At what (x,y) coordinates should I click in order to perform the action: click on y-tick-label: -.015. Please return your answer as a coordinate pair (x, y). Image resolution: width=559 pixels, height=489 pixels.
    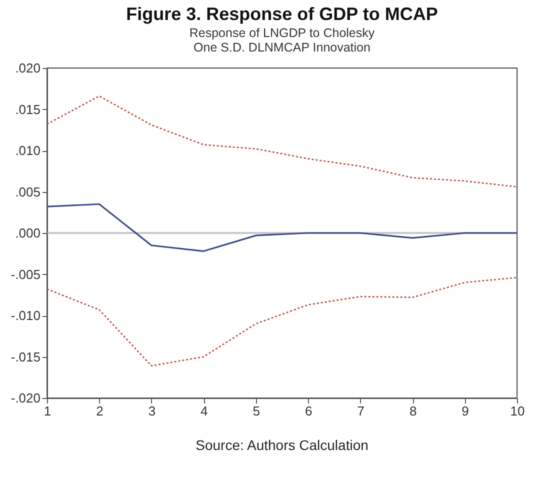
    Looking at the image, I should click on (25, 356).